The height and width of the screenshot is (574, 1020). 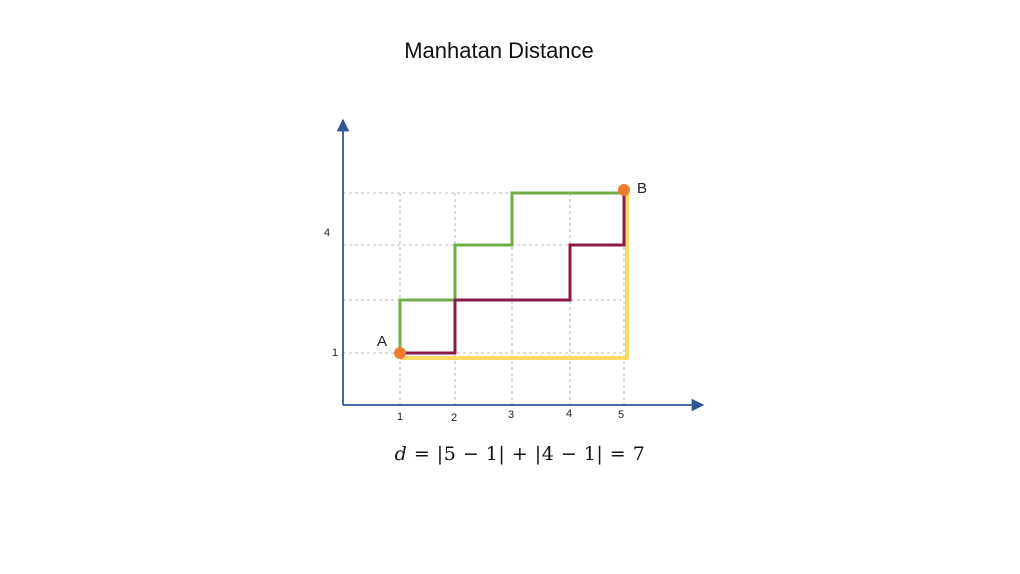 I want to click on y-tick-label: 4, so click(x=327, y=233).